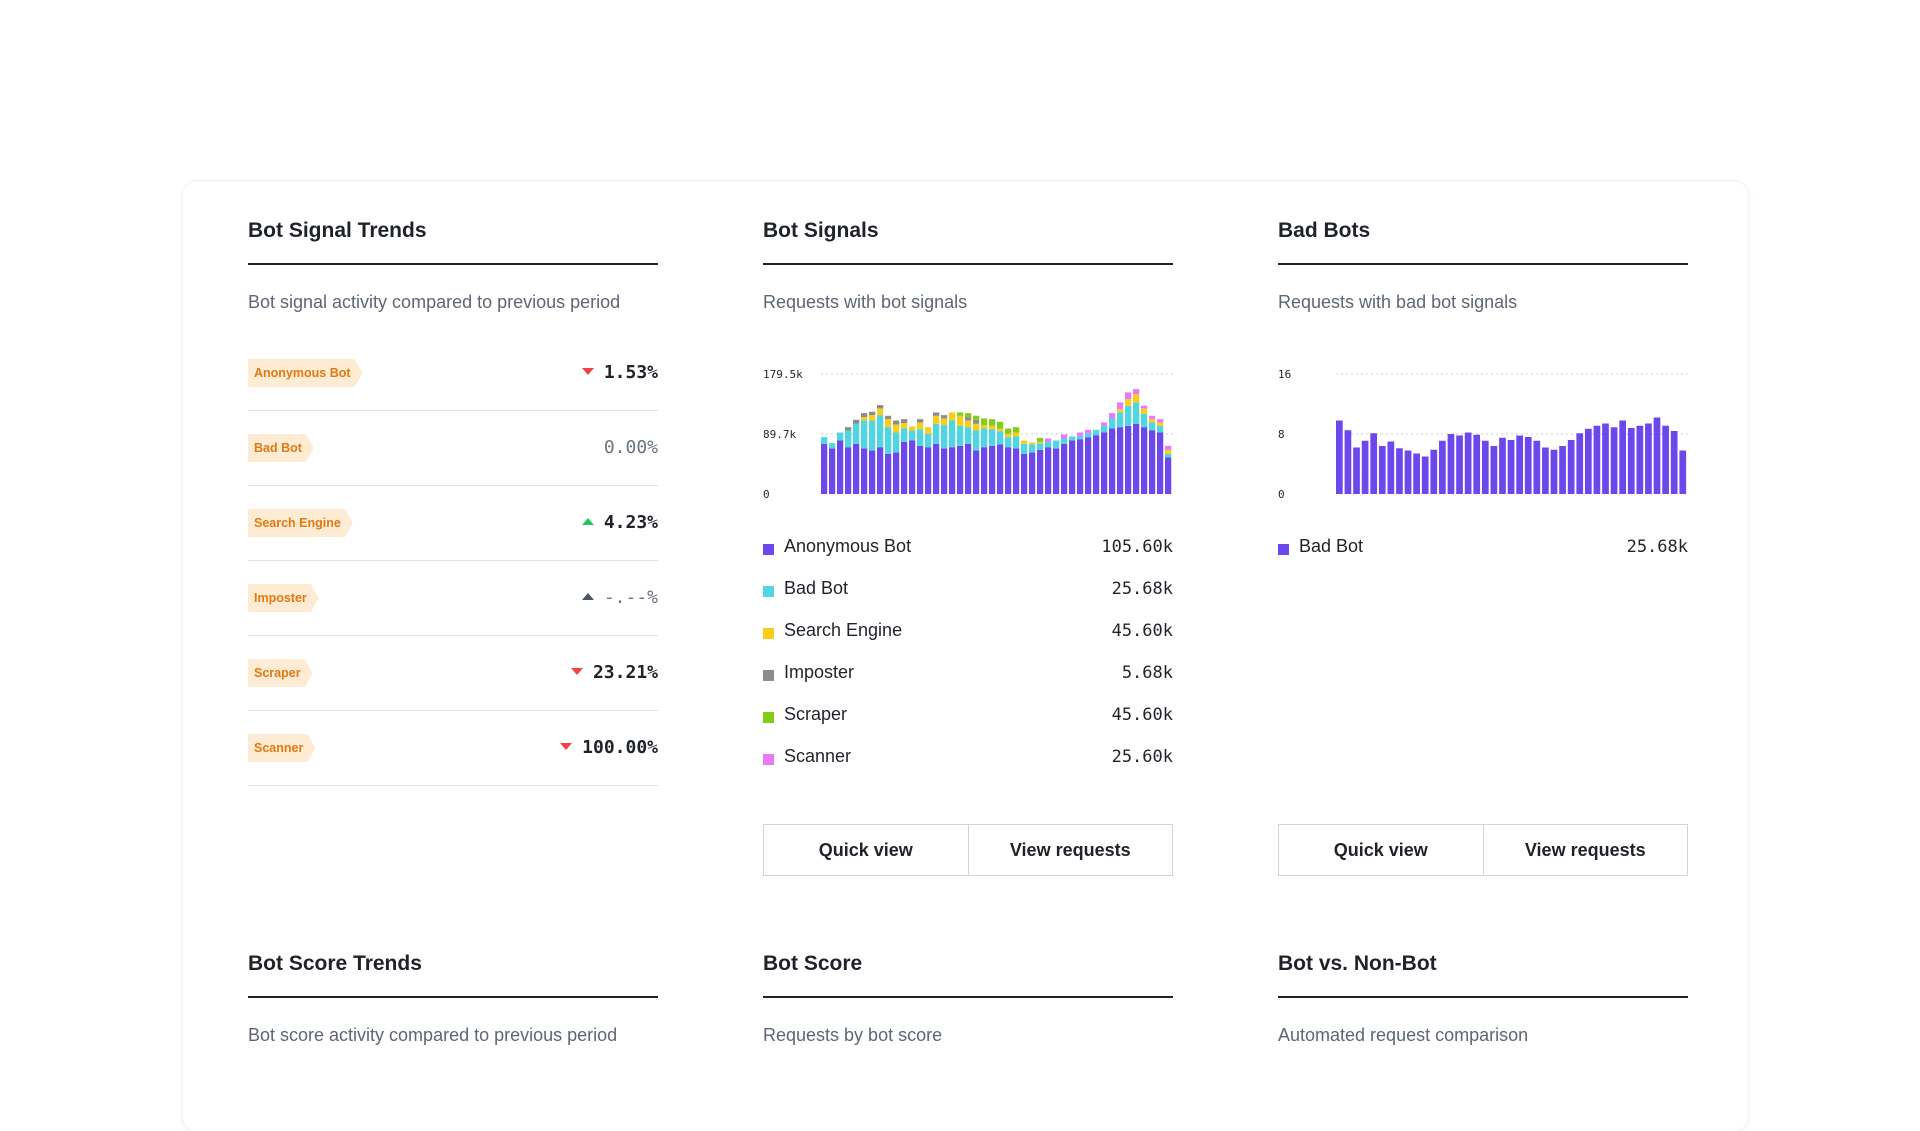 This screenshot has height=1131, width=1920. What do you see at coordinates (1137, 547) in the screenshot?
I see `legend-value: 105.60k` at bounding box center [1137, 547].